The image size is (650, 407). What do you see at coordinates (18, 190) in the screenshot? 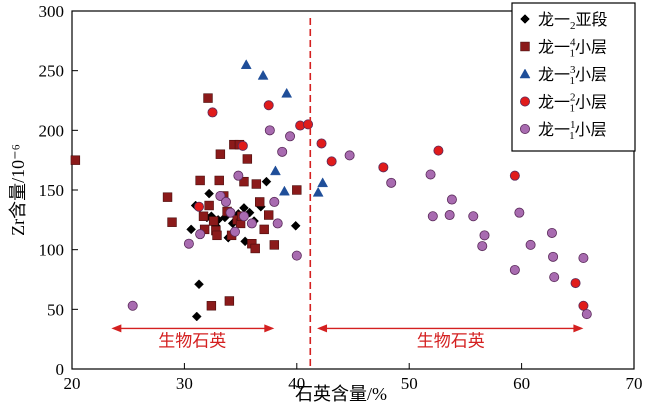
I see `y-axis-label: Zr含量/10⁻⁶` at bounding box center [18, 190].